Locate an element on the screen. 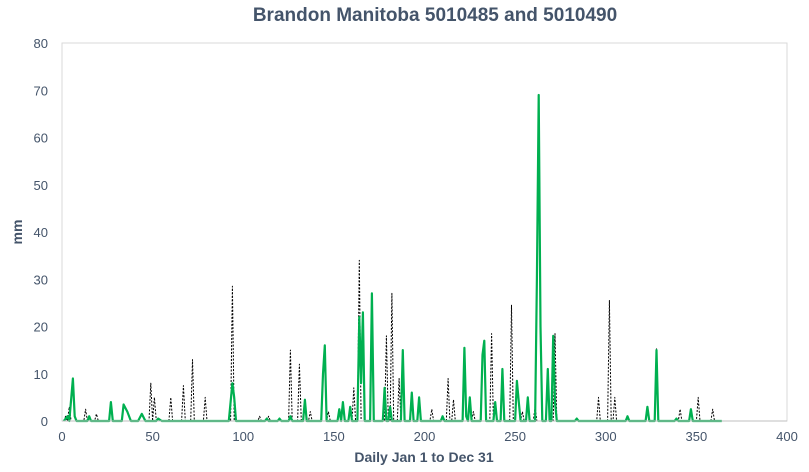  y-tick-label: 60 is located at coordinates (41, 138).